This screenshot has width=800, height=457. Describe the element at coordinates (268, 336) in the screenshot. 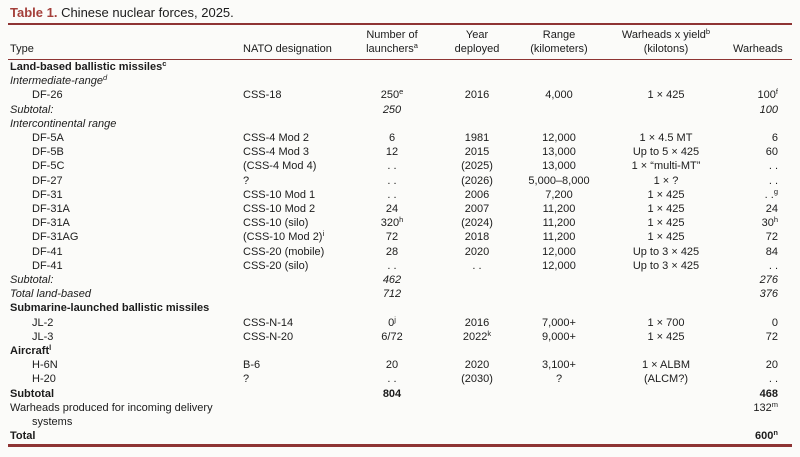

I see `cell-nato: CSS-N-20` at that location.